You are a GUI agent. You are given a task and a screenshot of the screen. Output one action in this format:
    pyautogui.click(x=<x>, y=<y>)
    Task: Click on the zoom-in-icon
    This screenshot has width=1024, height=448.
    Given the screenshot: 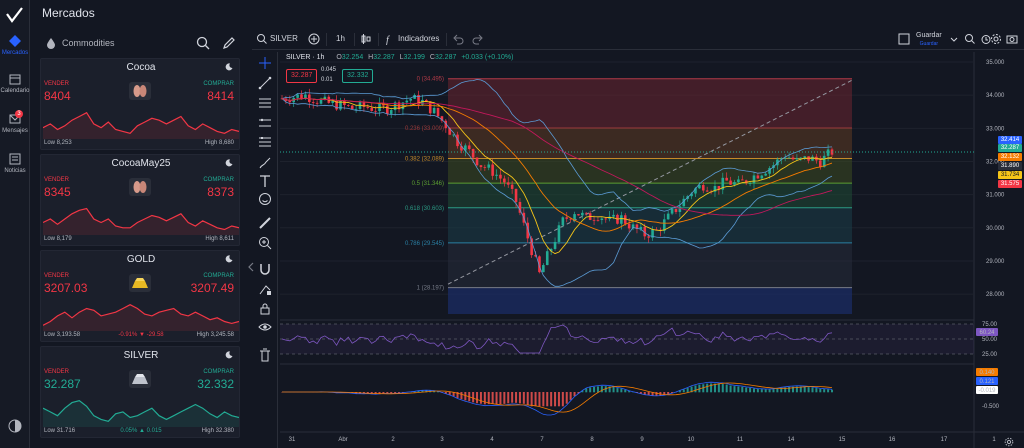 What is the action you would take?
    pyautogui.click(x=265, y=243)
    